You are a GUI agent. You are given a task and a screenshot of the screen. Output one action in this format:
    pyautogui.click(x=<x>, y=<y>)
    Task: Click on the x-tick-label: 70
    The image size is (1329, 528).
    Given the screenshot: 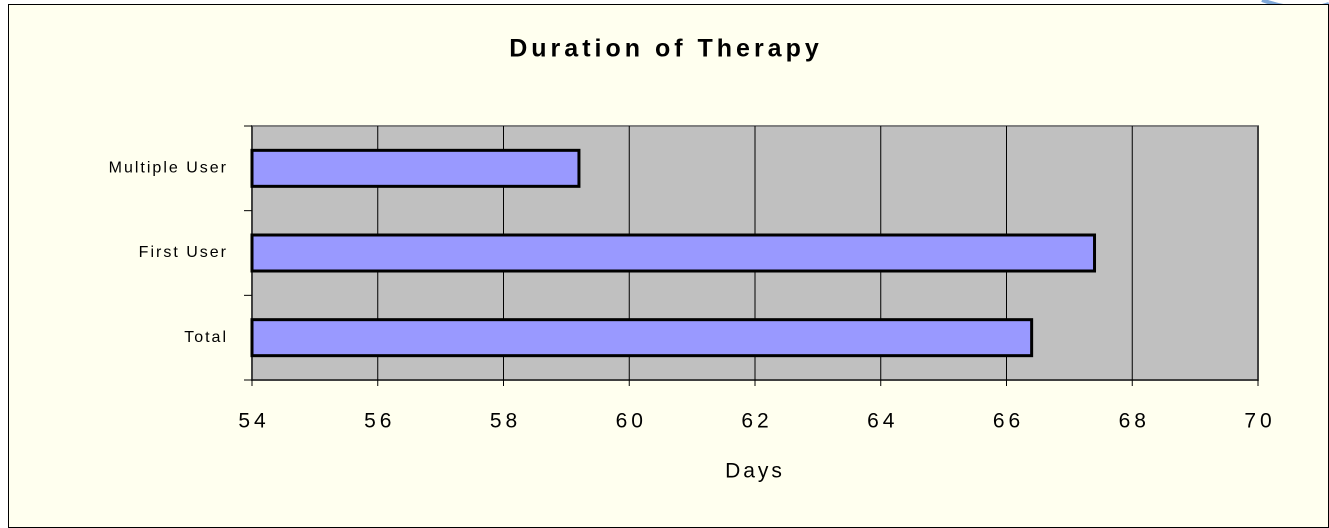 What is the action you would take?
    pyautogui.click(x=1259, y=421)
    